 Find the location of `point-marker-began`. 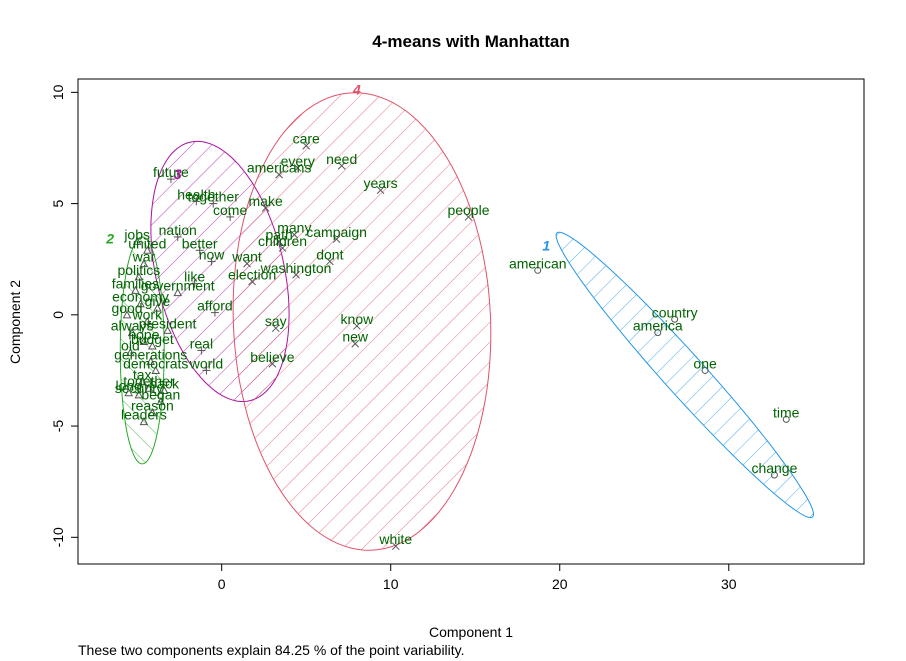

point-marker-began is located at coordinates (161, 401).